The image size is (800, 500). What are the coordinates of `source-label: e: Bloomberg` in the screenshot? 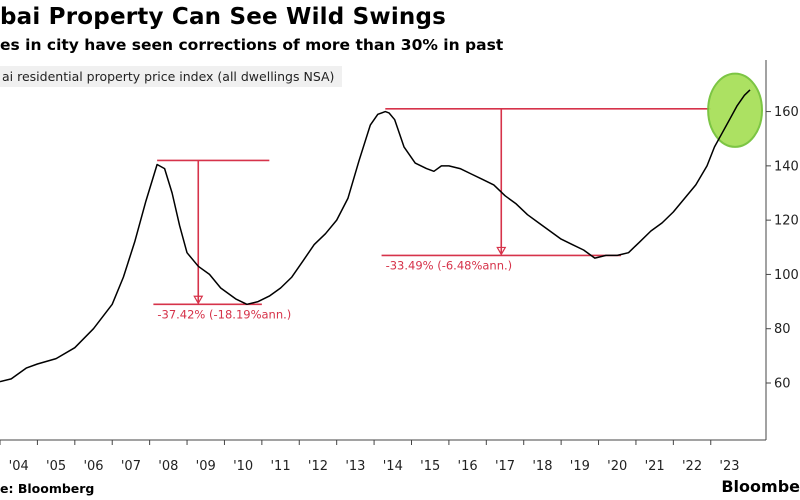 It's located at (47, 488).